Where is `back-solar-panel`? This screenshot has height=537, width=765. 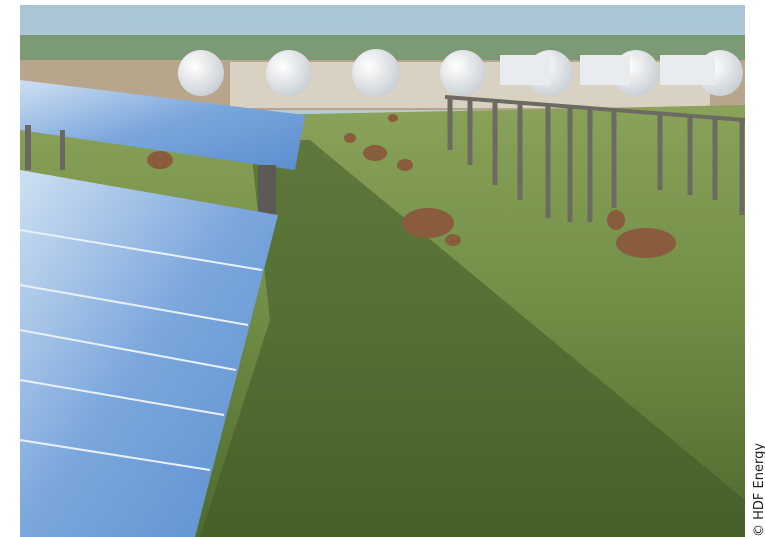 back-solar-panel is located at coordinates (162, 147).